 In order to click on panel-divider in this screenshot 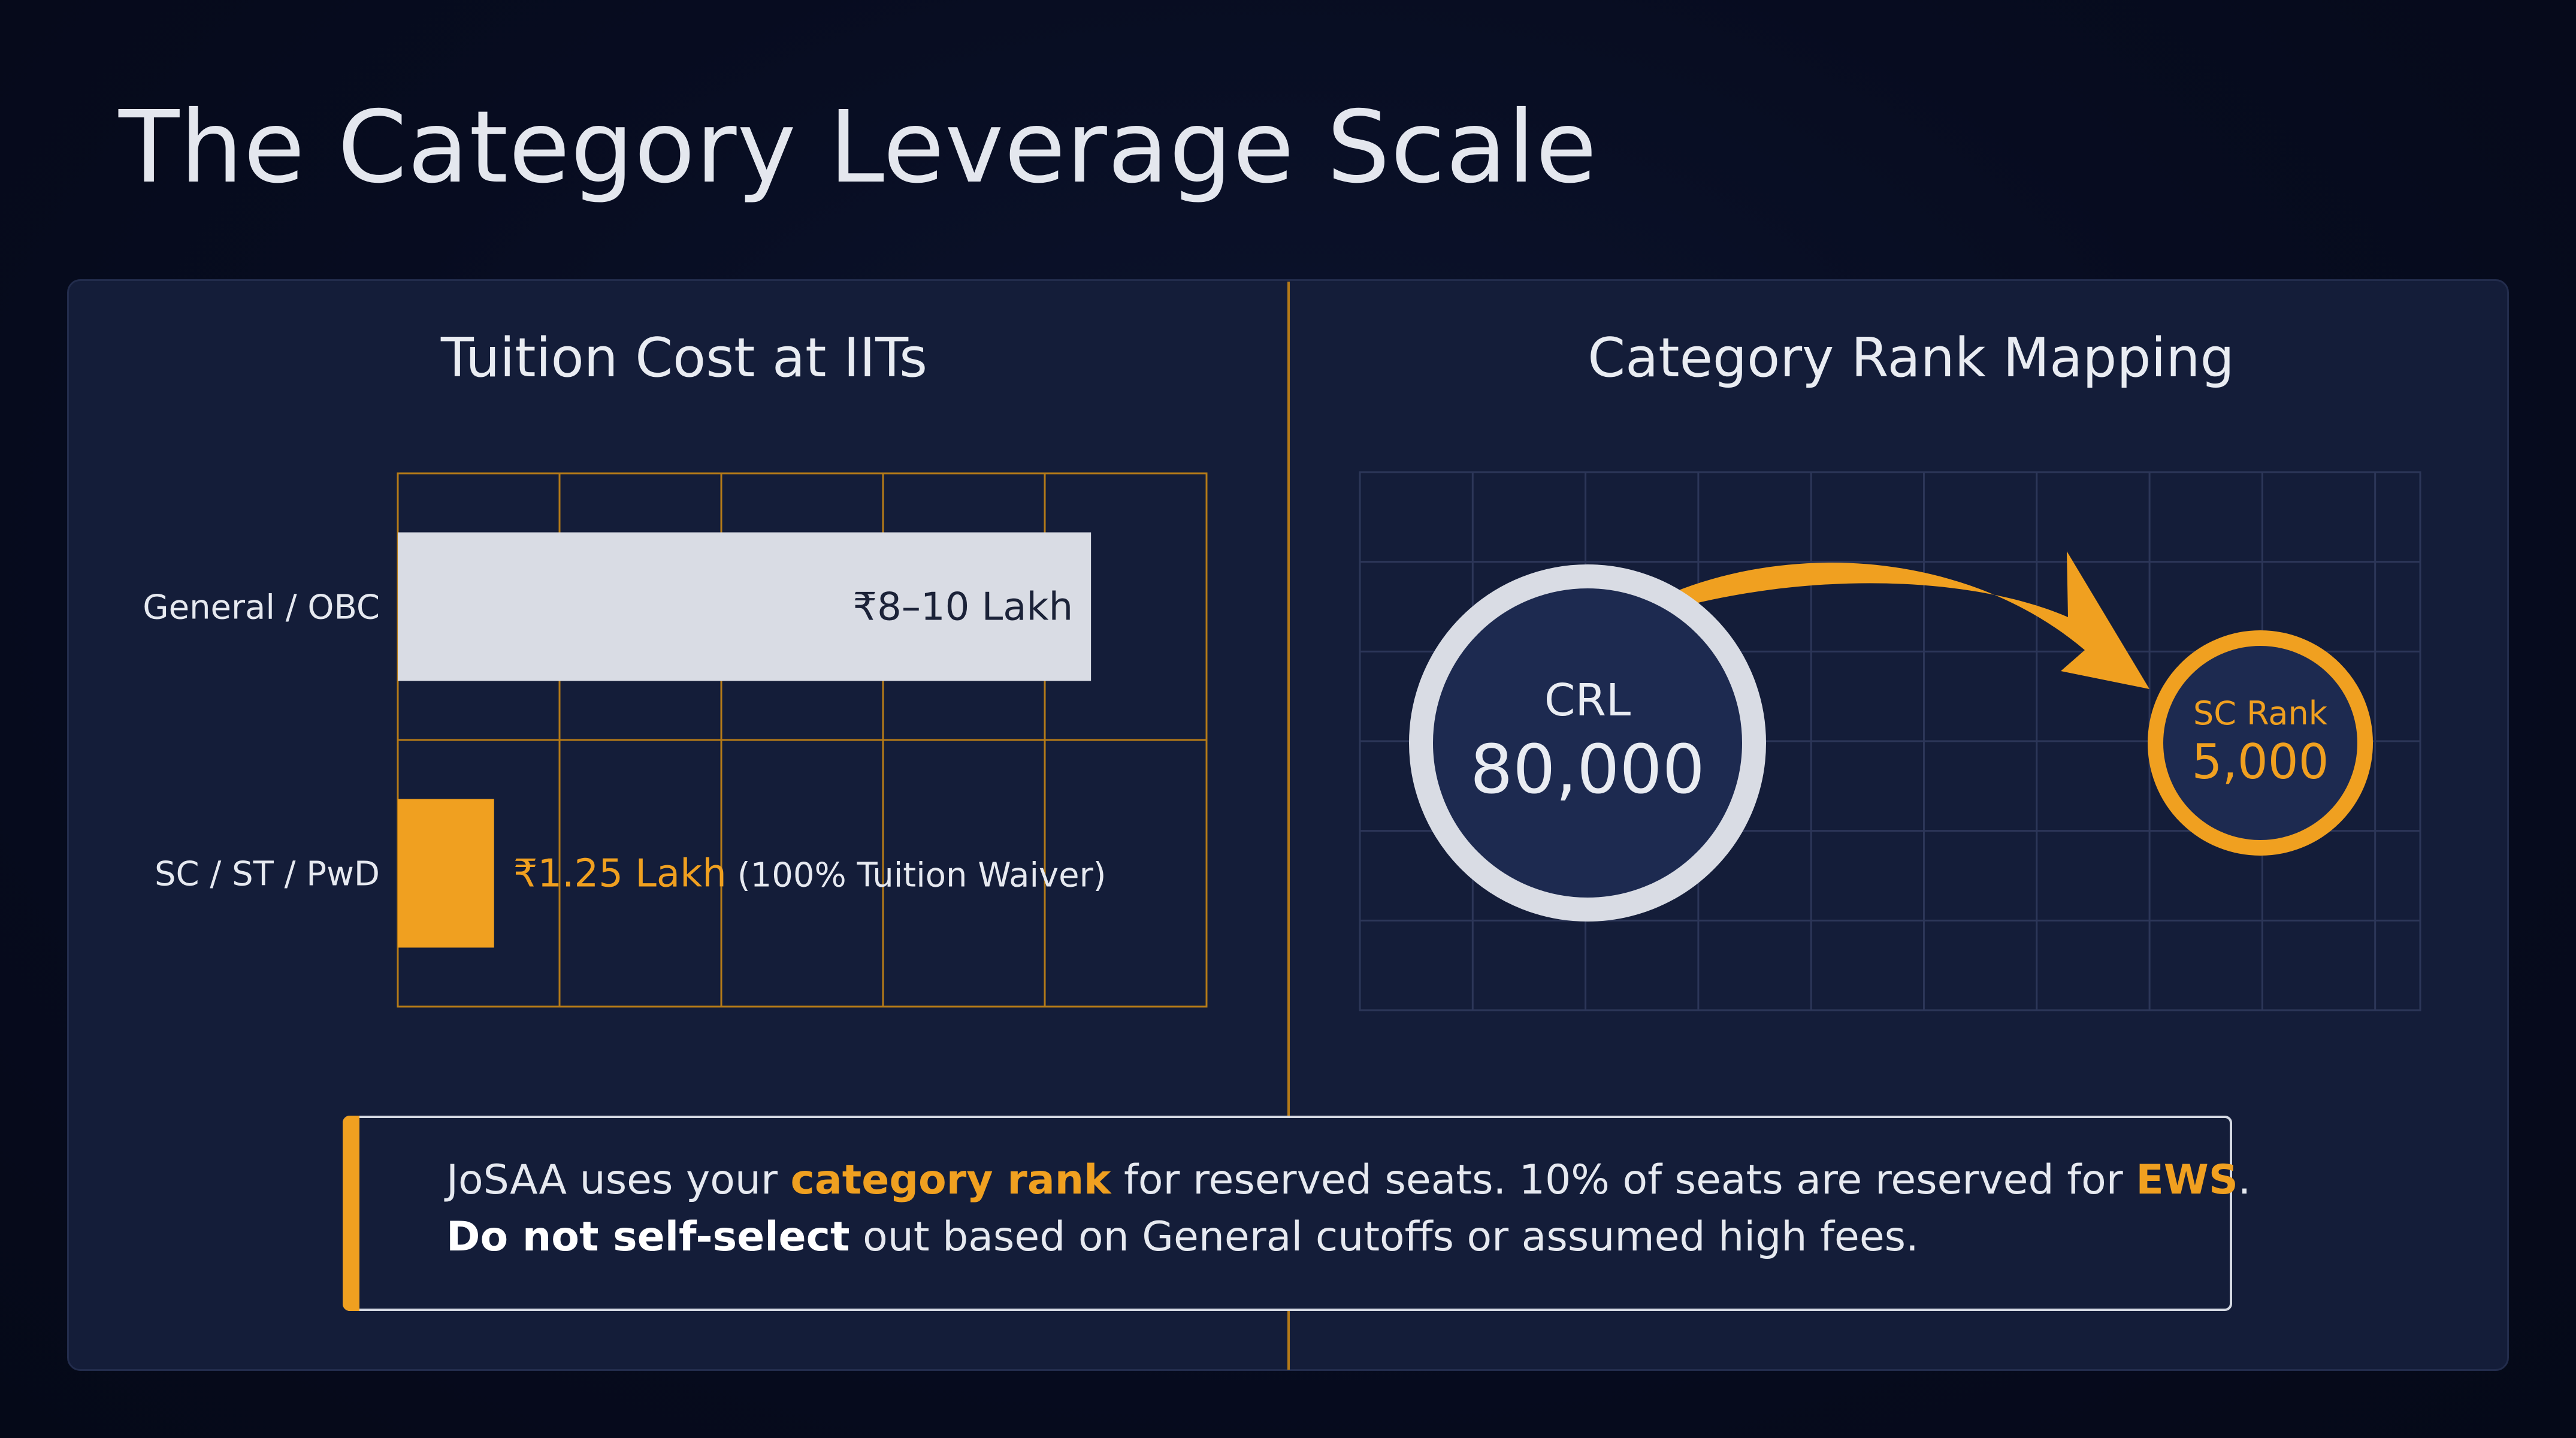, I will do `click(1288, 826)`.